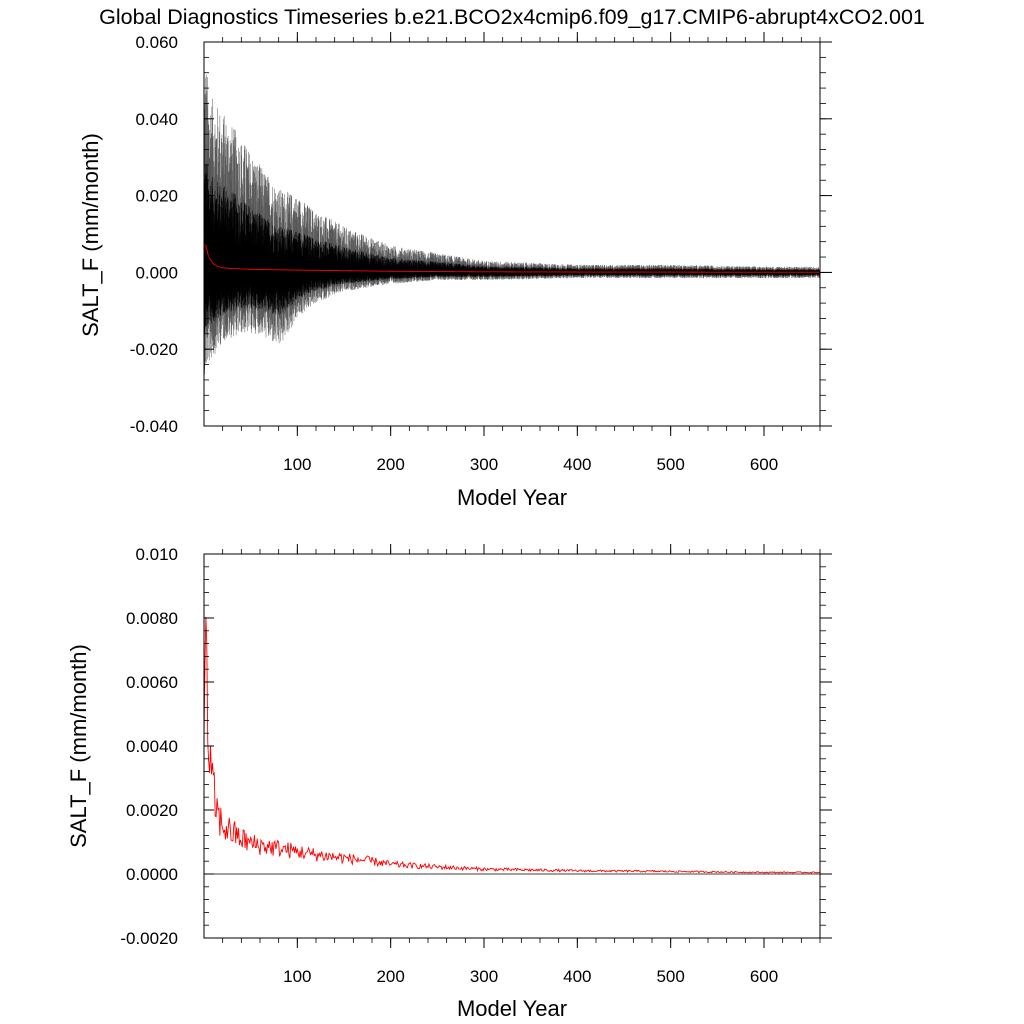 This screenshot has width=1024, height=1024. What do you see at coordinates (152, 874) in the screenshot?
I see `bottom-y-tick-label: 0.0000` at bounding box center [152, 874].